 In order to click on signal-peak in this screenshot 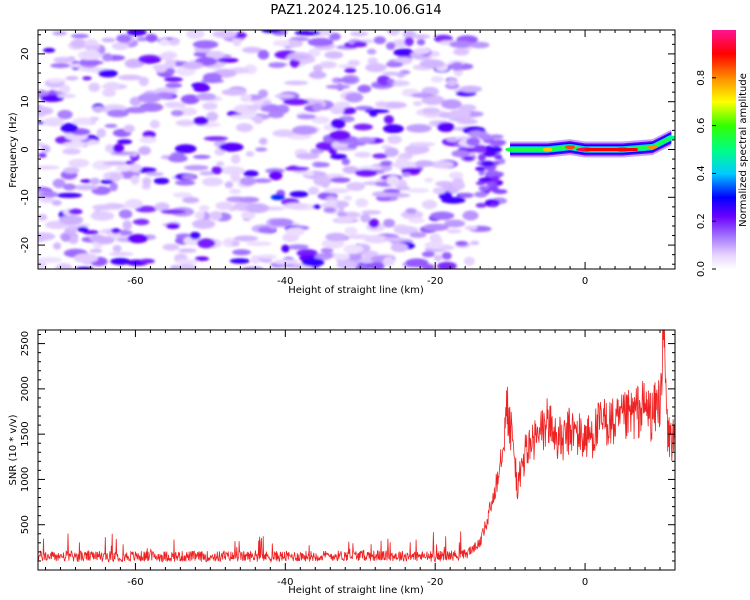, I will do `click(547, 149)`.